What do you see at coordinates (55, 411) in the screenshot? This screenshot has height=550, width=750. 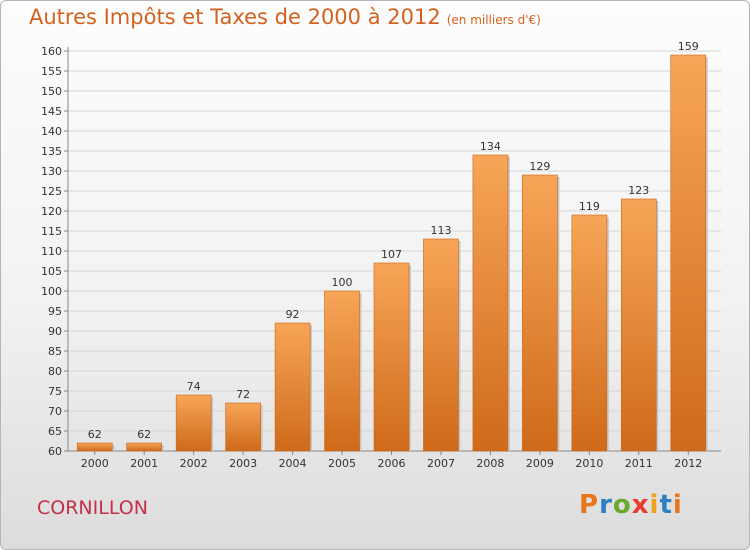 I see `y-tick-label: 70` at bounding box center [55, 411].